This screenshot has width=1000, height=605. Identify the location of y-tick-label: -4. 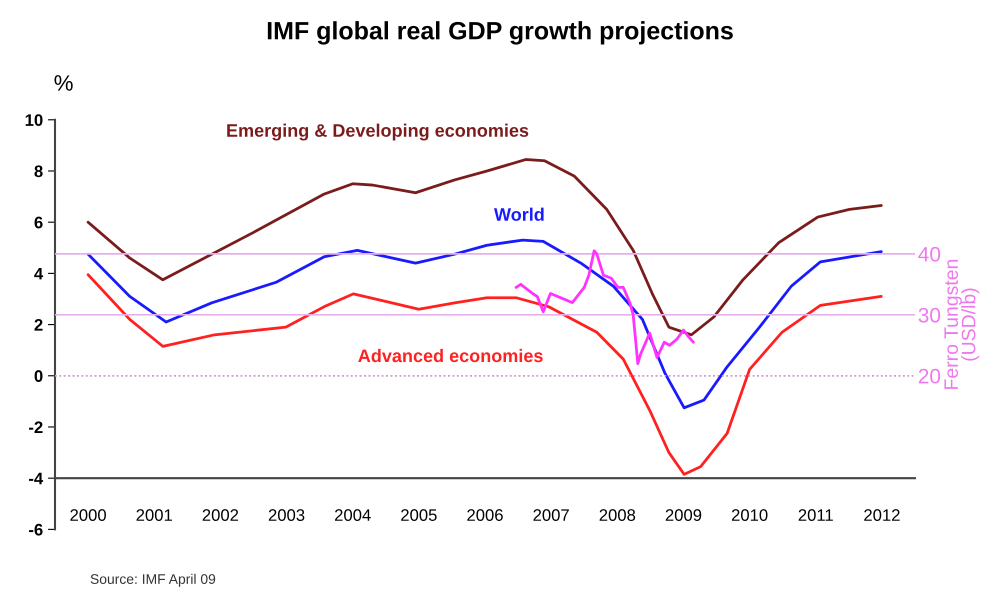
(36, 478).